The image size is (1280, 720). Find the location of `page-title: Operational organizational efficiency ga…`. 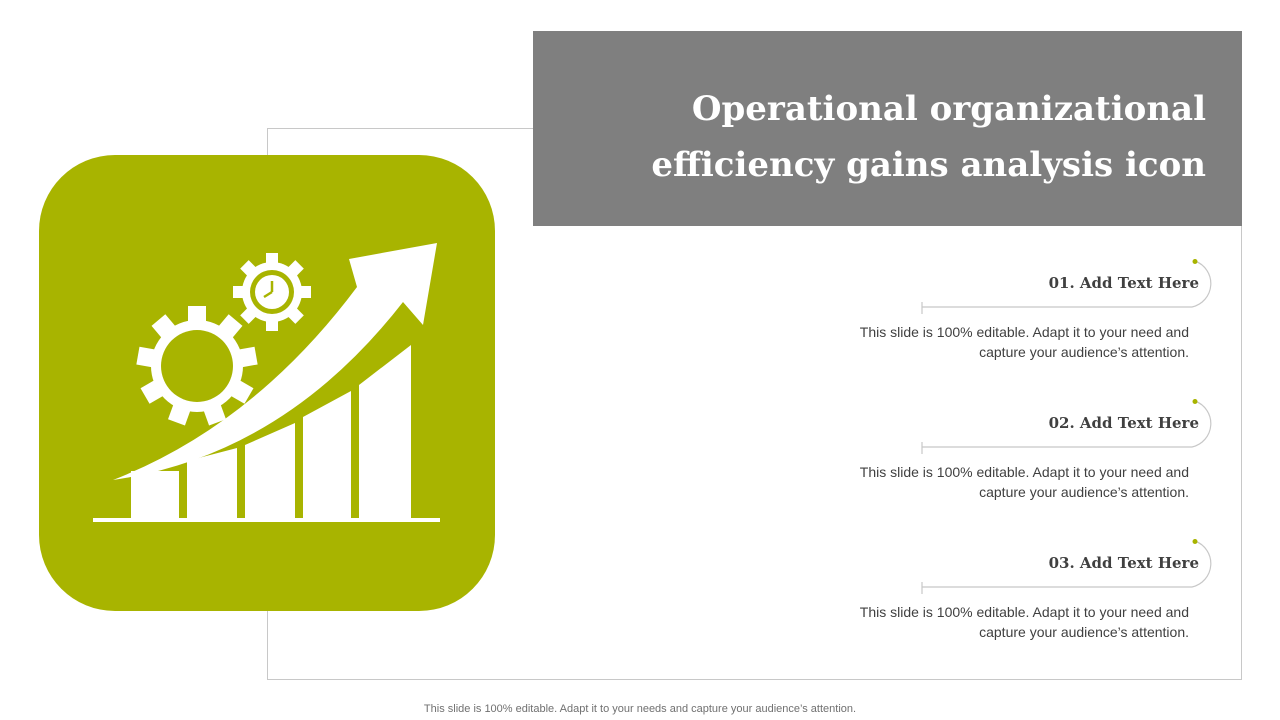

page-title: Operational organizational efficiency ga… is located at coordinates (886, 137).